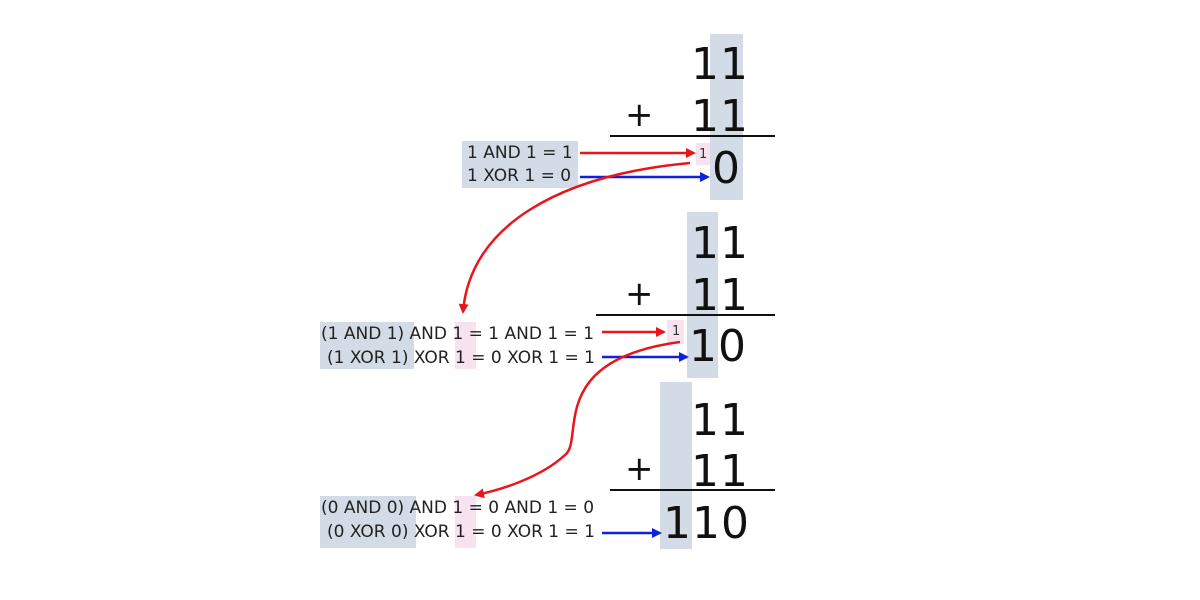  What do you see at coordinates (432, 532) in the screenshot?
I see `step3-xor-operator: XOR` at bounding box center [432, 532].